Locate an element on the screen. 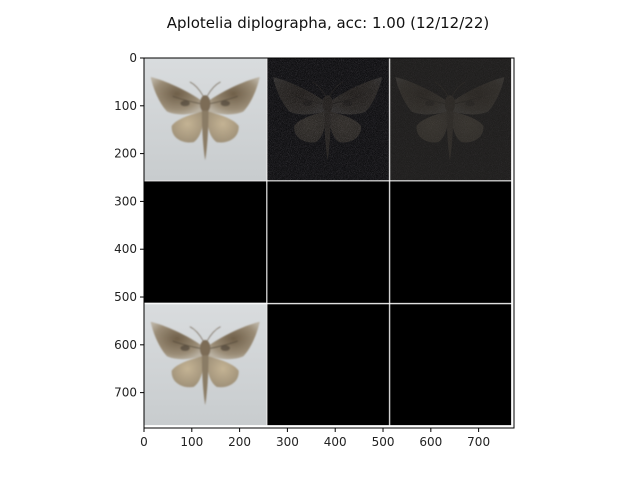  y-tick-label: 700 is located at coordinates (125, 393).